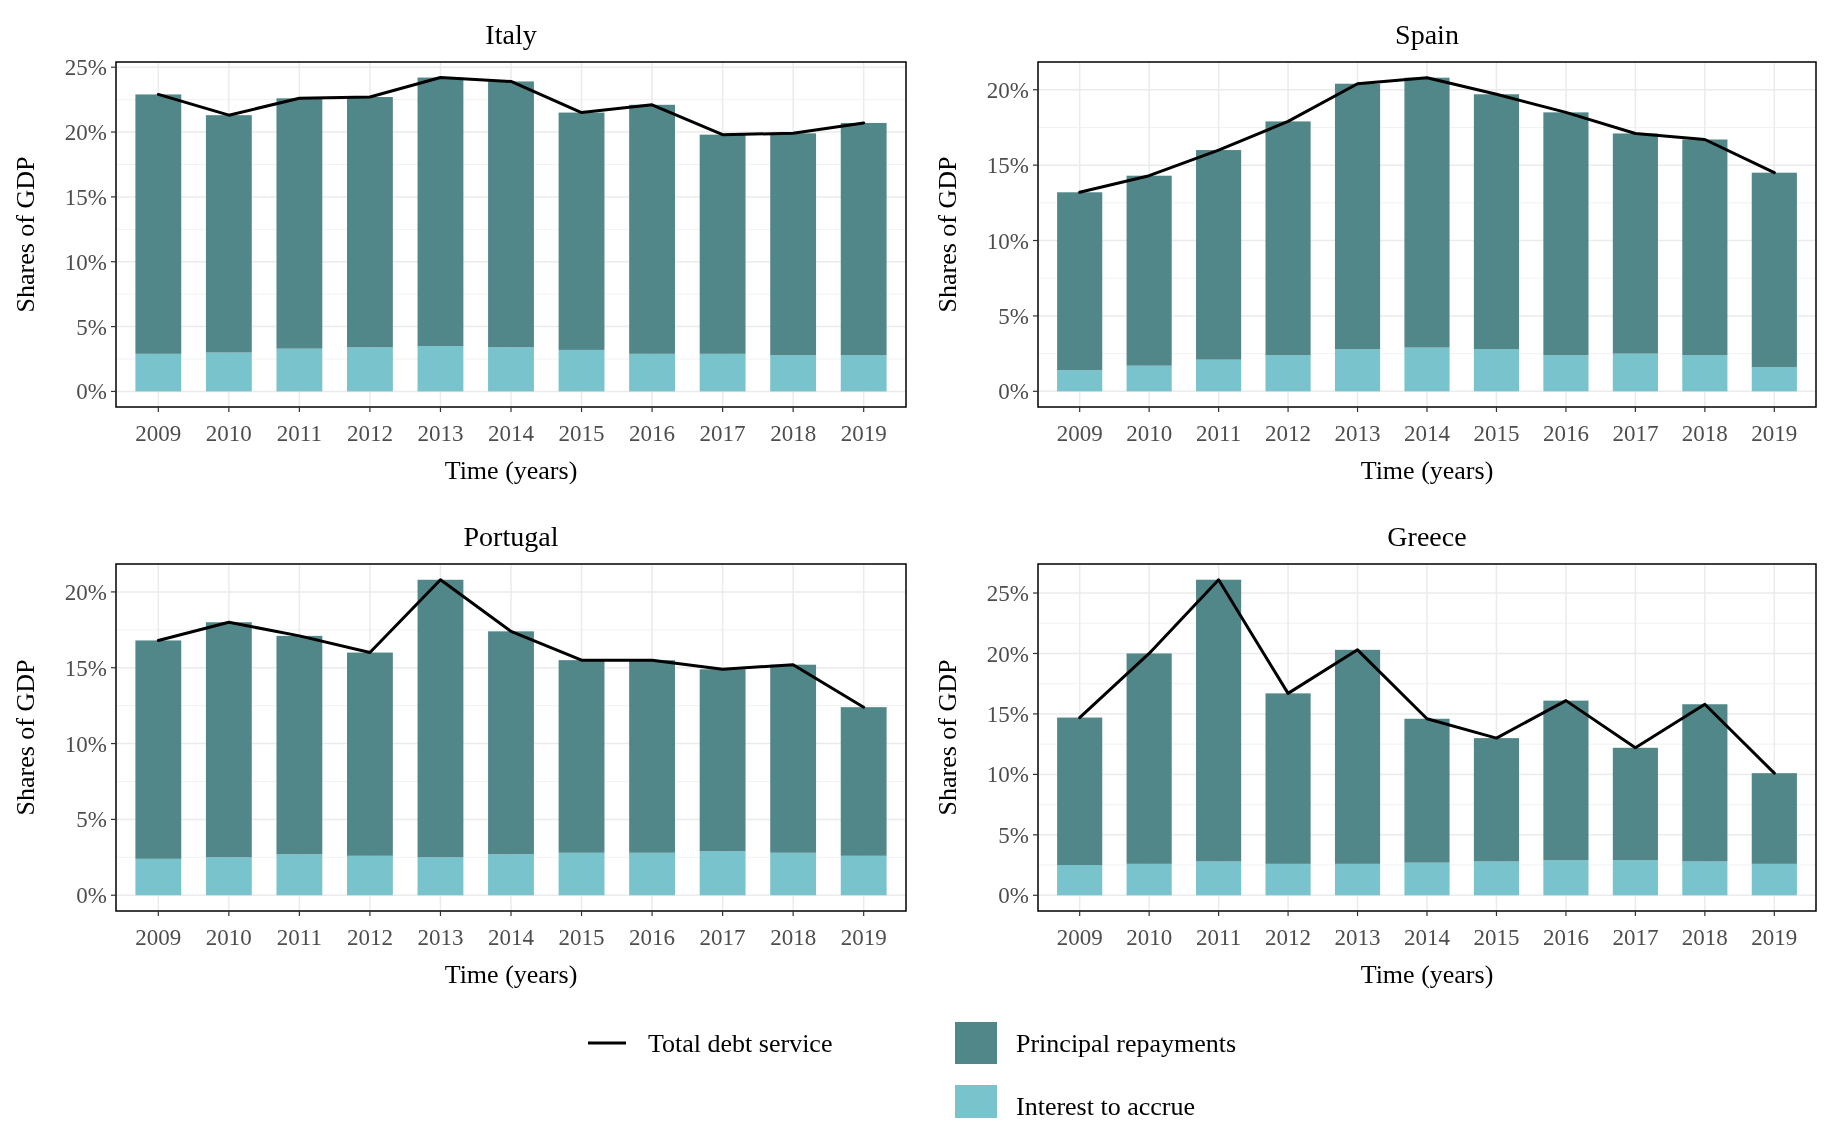 The image size is (1827, 1126). I want to click on x-tick-label: 2017, so click(1635, 937).